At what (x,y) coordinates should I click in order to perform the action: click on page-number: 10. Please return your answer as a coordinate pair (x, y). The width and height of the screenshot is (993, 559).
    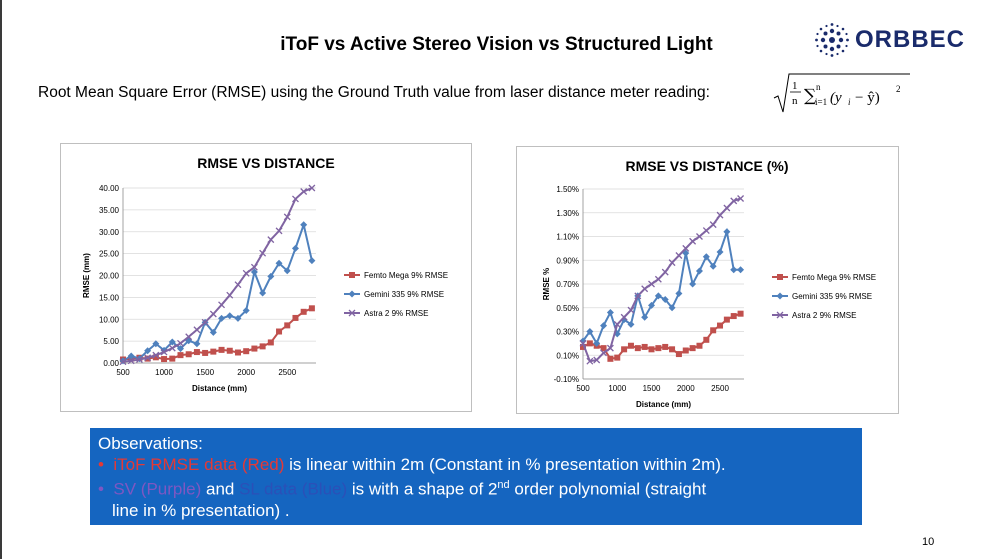
    Looking at the image, I should click on (928, 542).